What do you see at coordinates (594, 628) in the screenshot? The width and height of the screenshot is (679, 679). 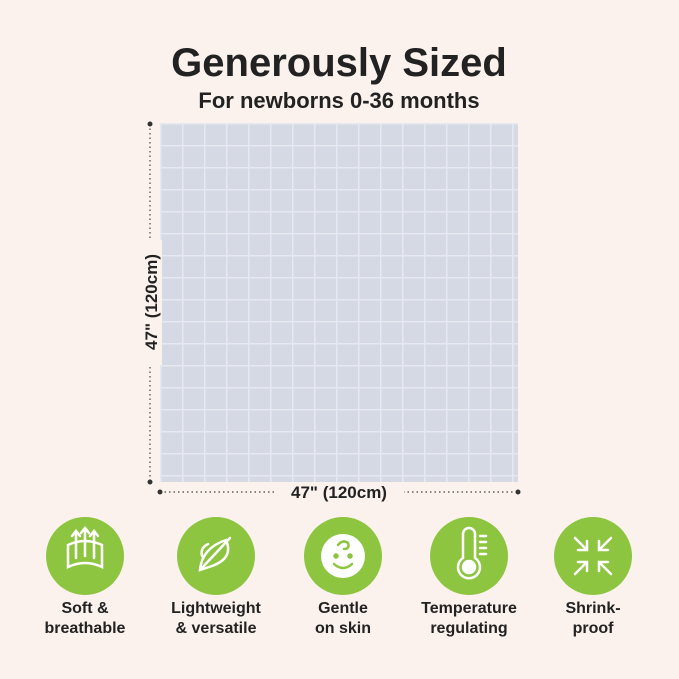 I see `feature-label: proof` at bounding box center [594, 628].